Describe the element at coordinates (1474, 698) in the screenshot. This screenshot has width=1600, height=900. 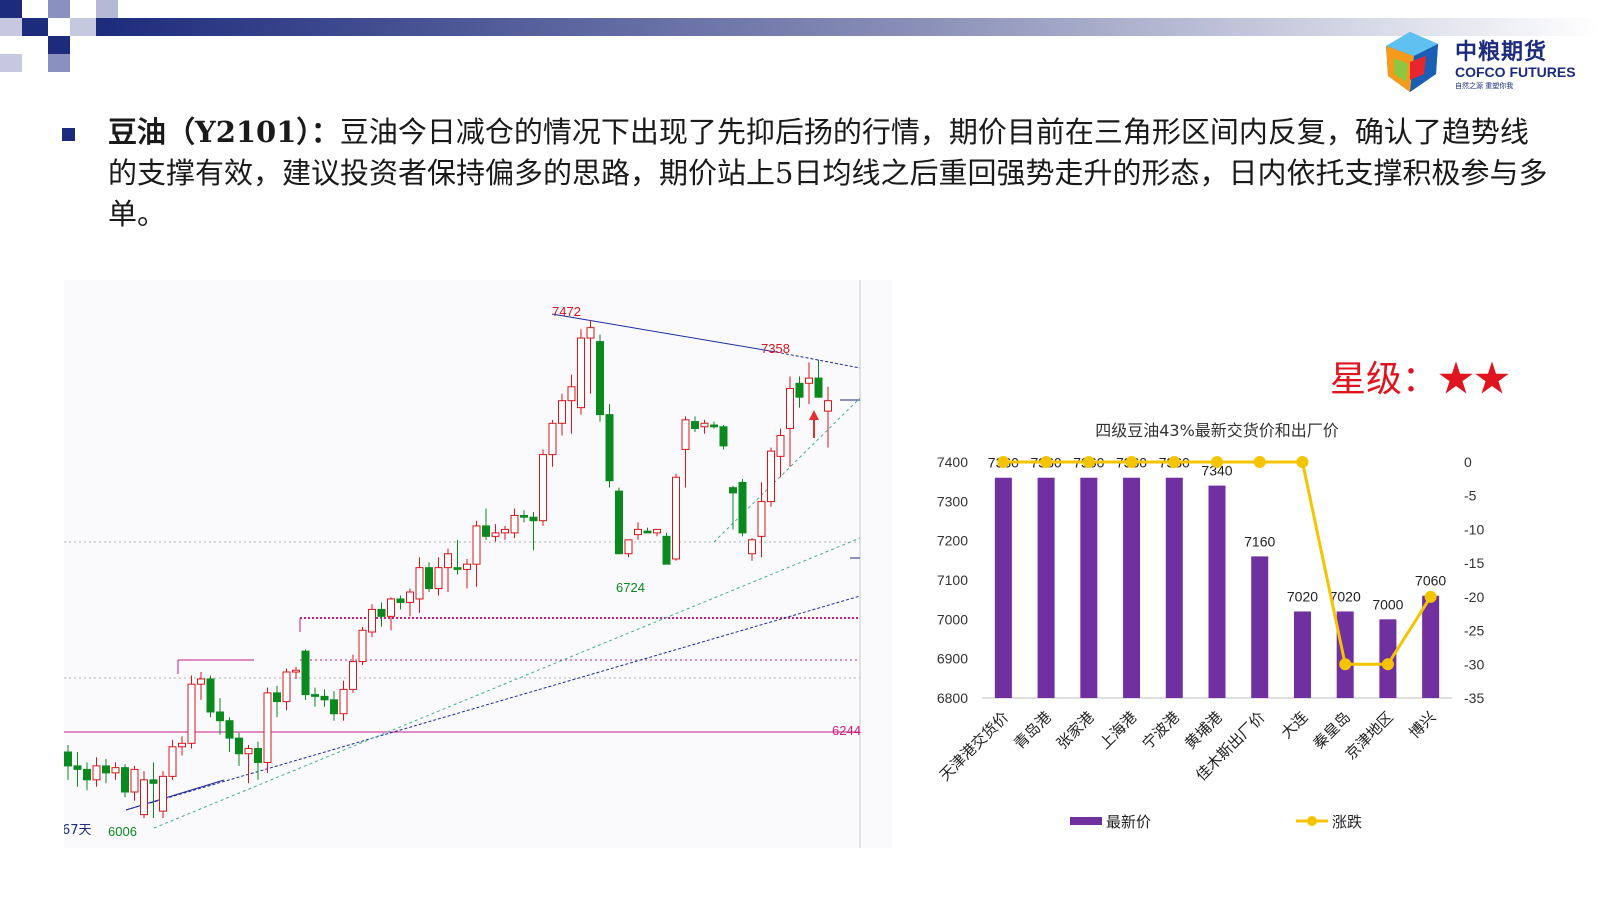
I see `y2-tick-label: -35` at that location.